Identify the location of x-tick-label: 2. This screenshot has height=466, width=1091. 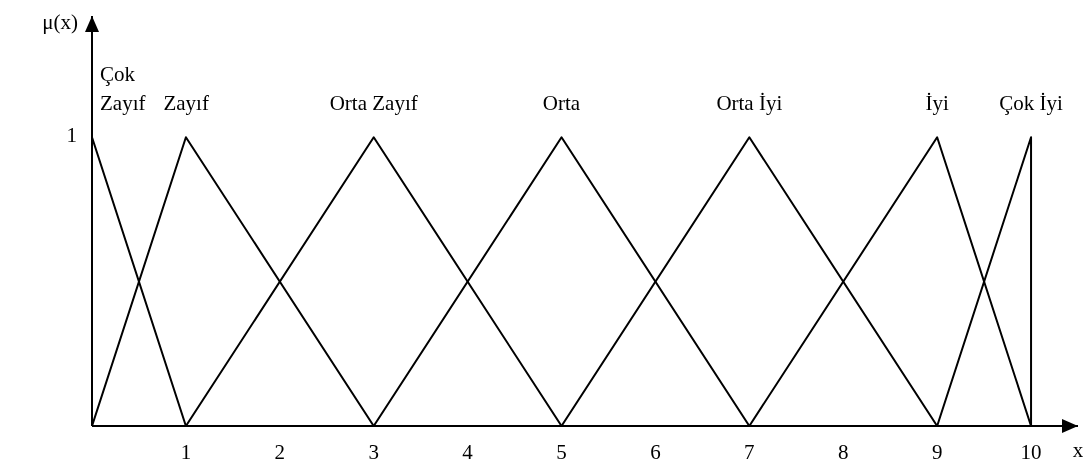
(280, 451).